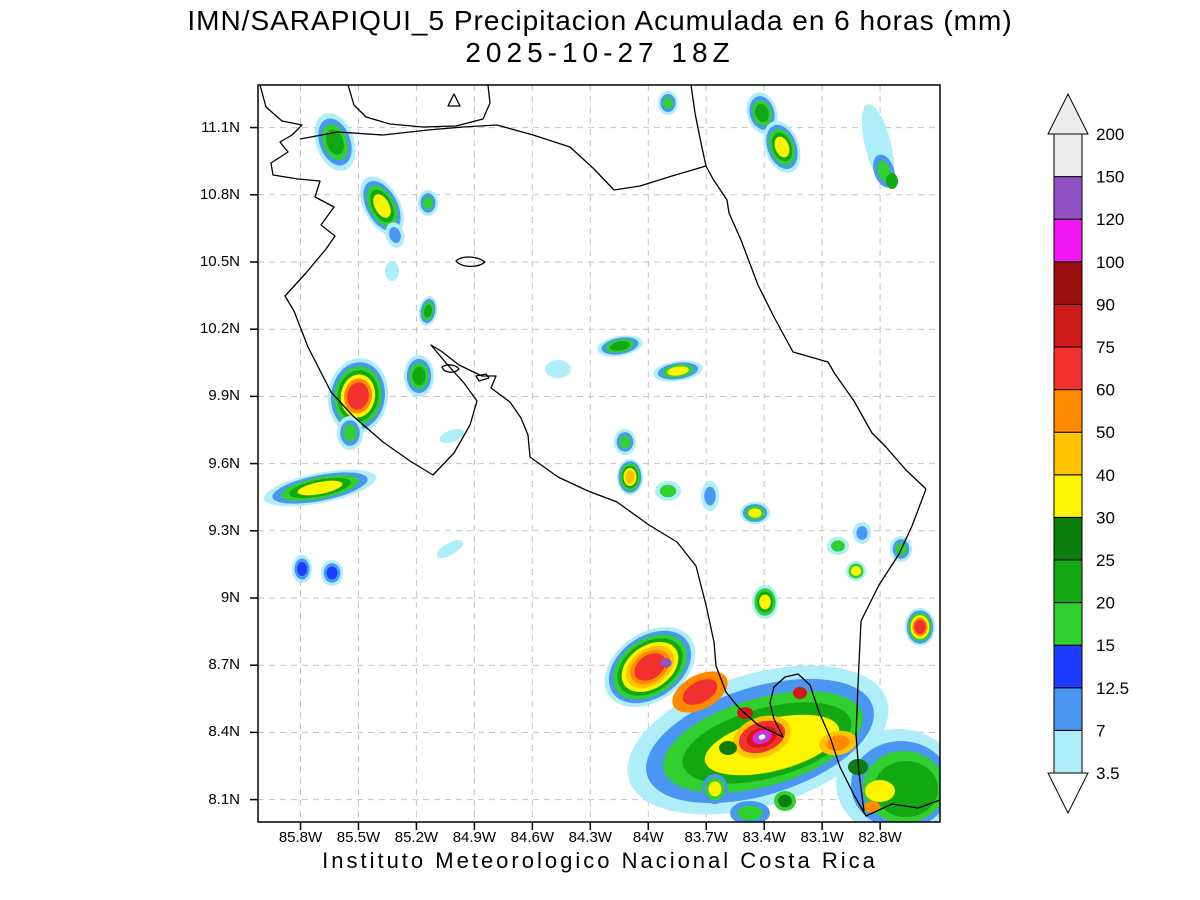 The height and width of the screenshot is (900, 1200). What do you see at coordinates (1110, 134) in the screenshot?
I see `colorbar-label: 200` at bounding box center [1110, 134].